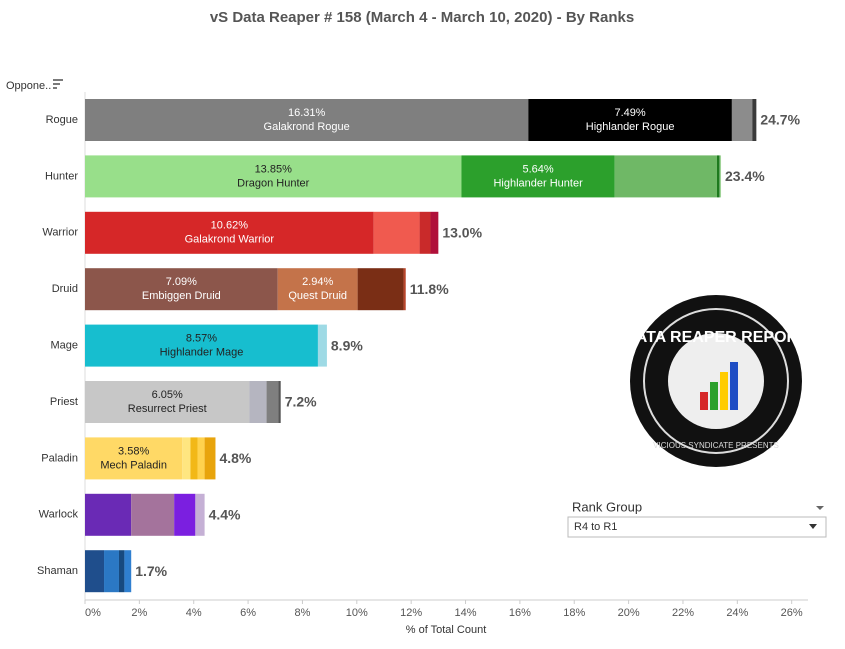 This screenshot has width=845, height=649. What do you see at coordinates (64, 346) in the screenshot?
I see `category-label: Mage` at bounding box center [64, 346].